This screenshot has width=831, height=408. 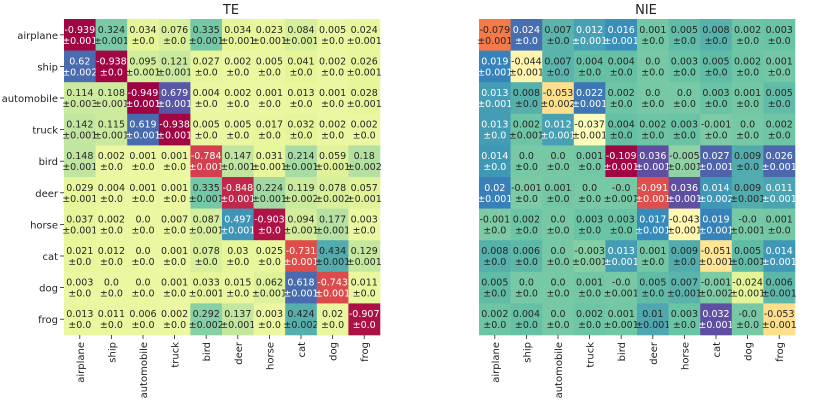 I want to click on nie-cell-value: 0.003, so click(x=684, y=125).